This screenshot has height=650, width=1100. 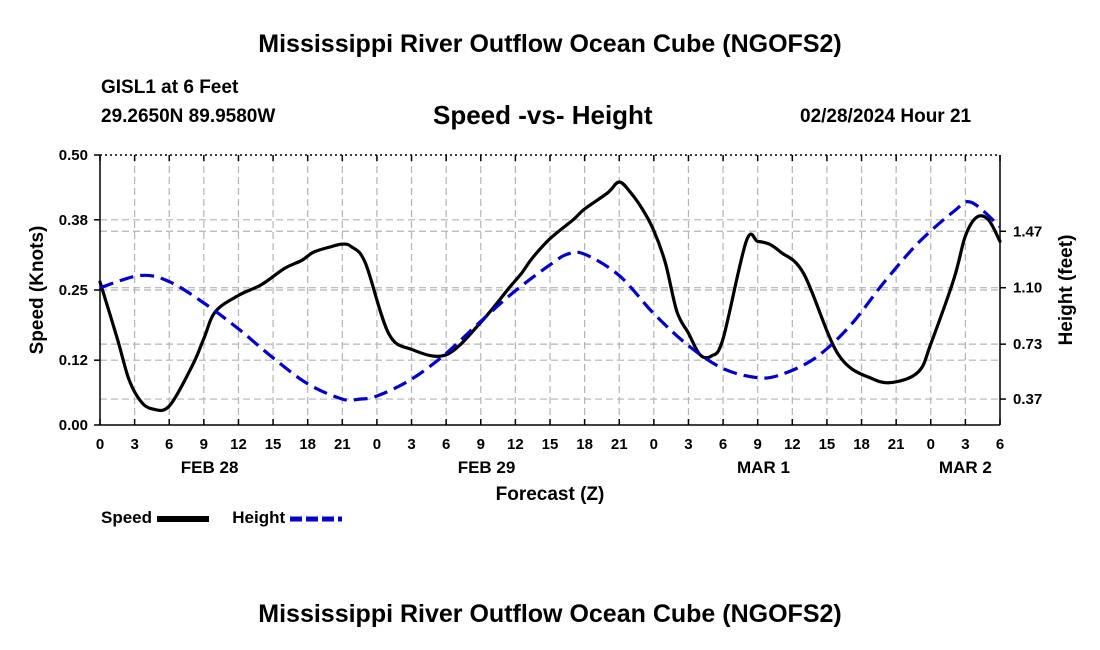 What do you see at coordinates (73, 290) in the screenshot?
I see `y-left-tick-label: 0.25` at bounding box center [73, 290].